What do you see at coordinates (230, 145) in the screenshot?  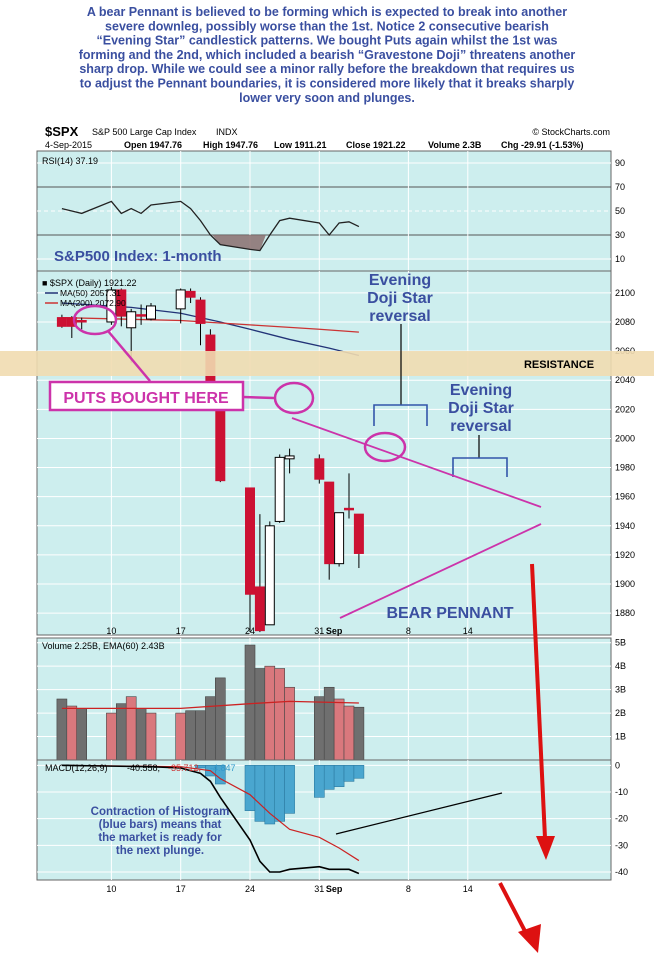 I see `ohlc-high: High 1947.76` at bounding box center [230, 145].